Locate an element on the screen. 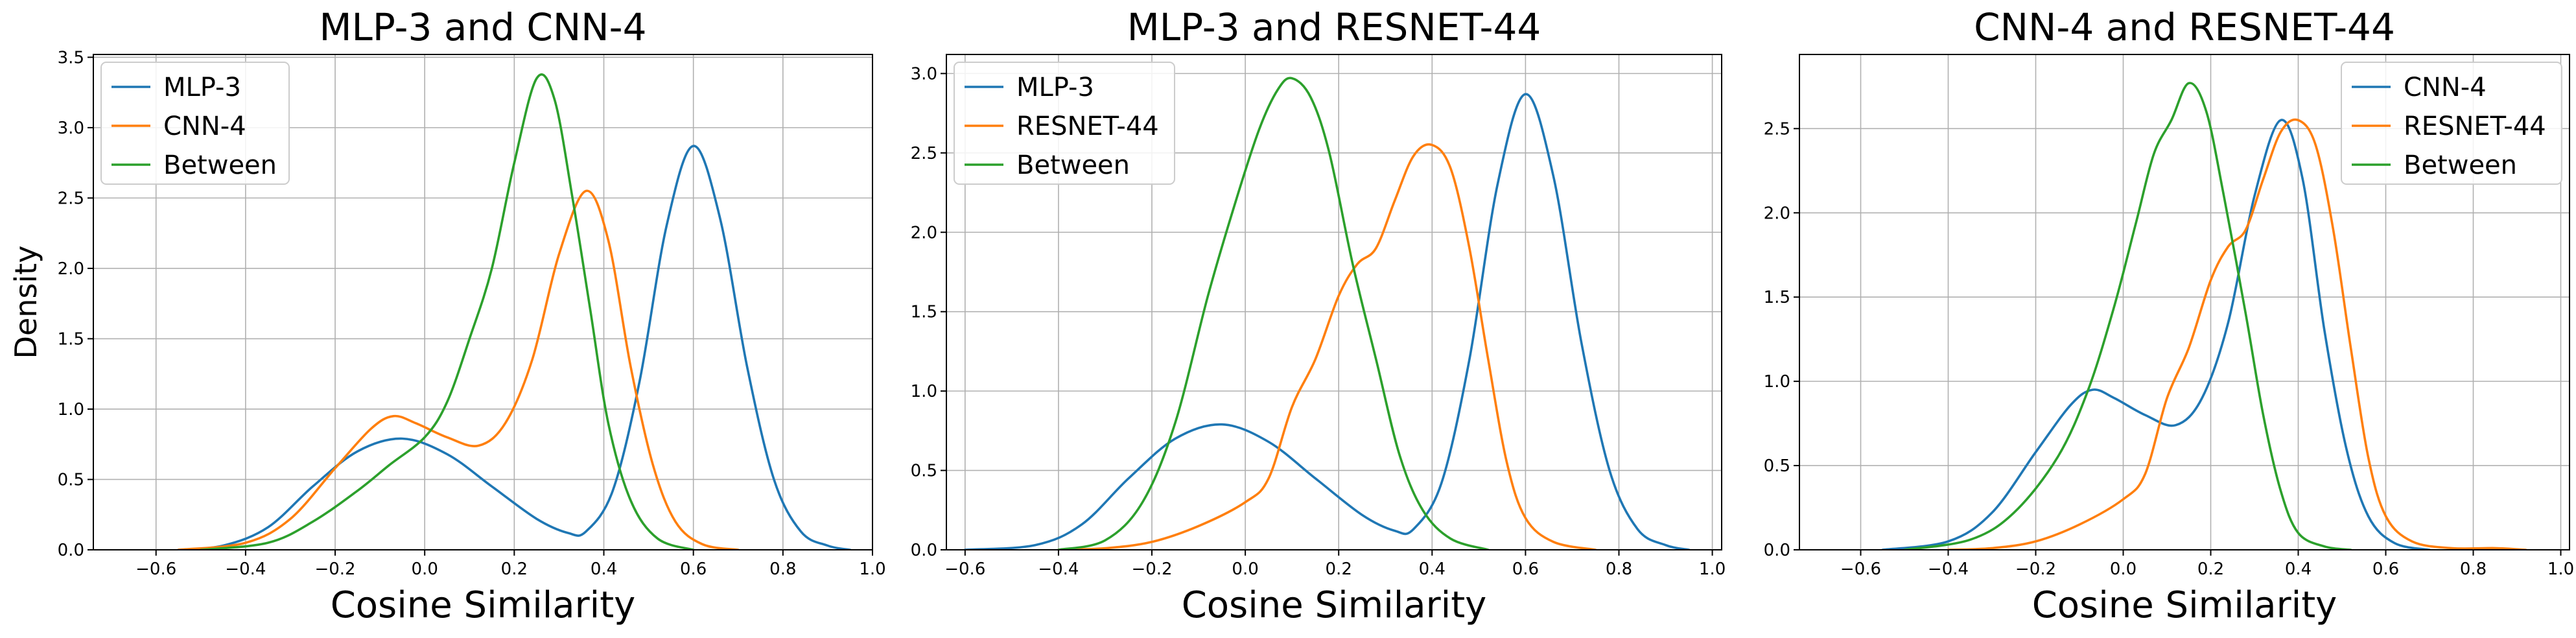  y-tick-label: 3.5 is located at coordinates (71, 57).